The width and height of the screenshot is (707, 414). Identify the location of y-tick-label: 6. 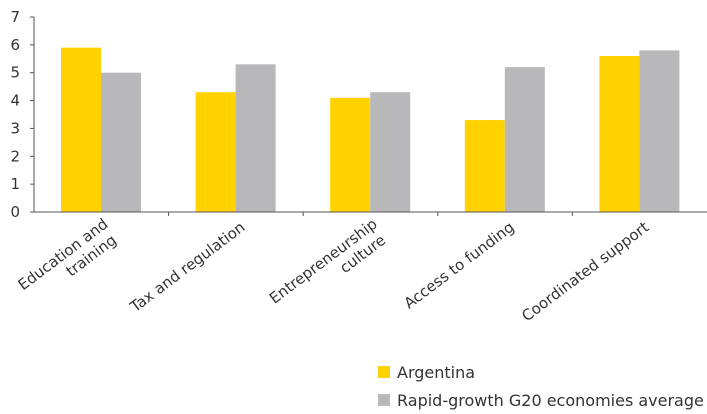
(15, 45).